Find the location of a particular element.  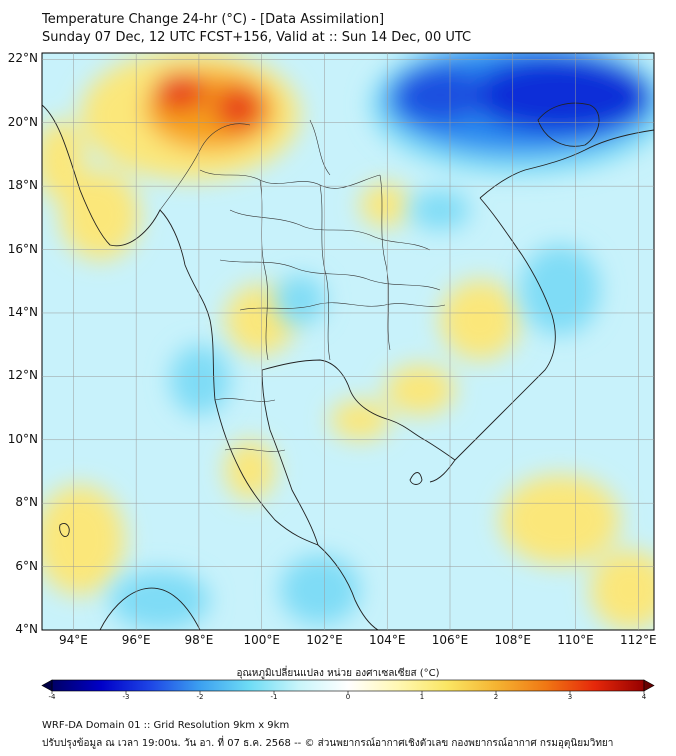

colorbar-tick-label: -1 is located at coordinates (274, 697).